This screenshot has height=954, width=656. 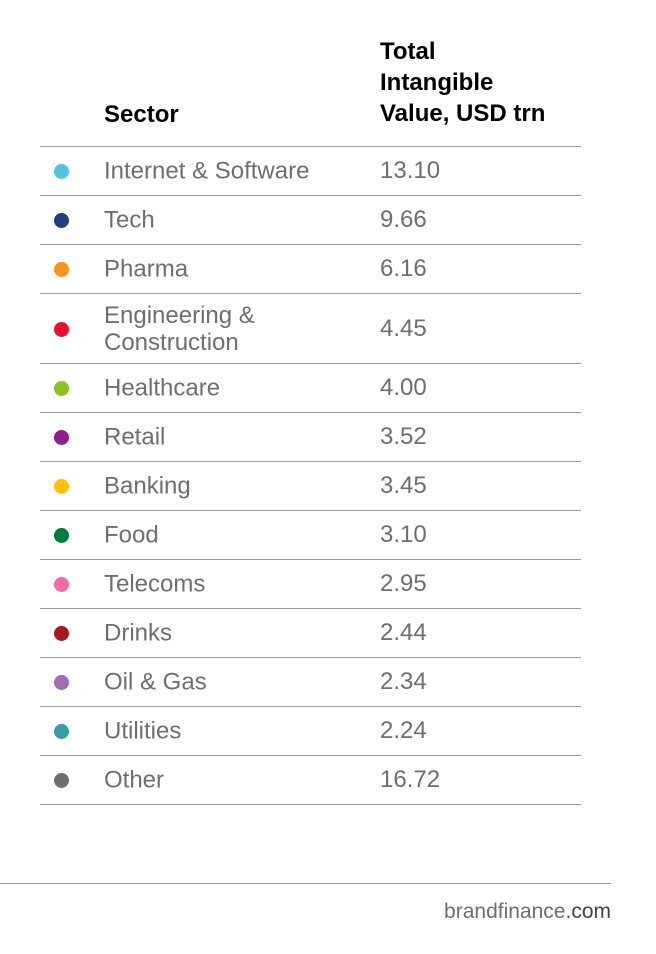 I want to click on sector-value: 9.66, so click(x=403, y=219).